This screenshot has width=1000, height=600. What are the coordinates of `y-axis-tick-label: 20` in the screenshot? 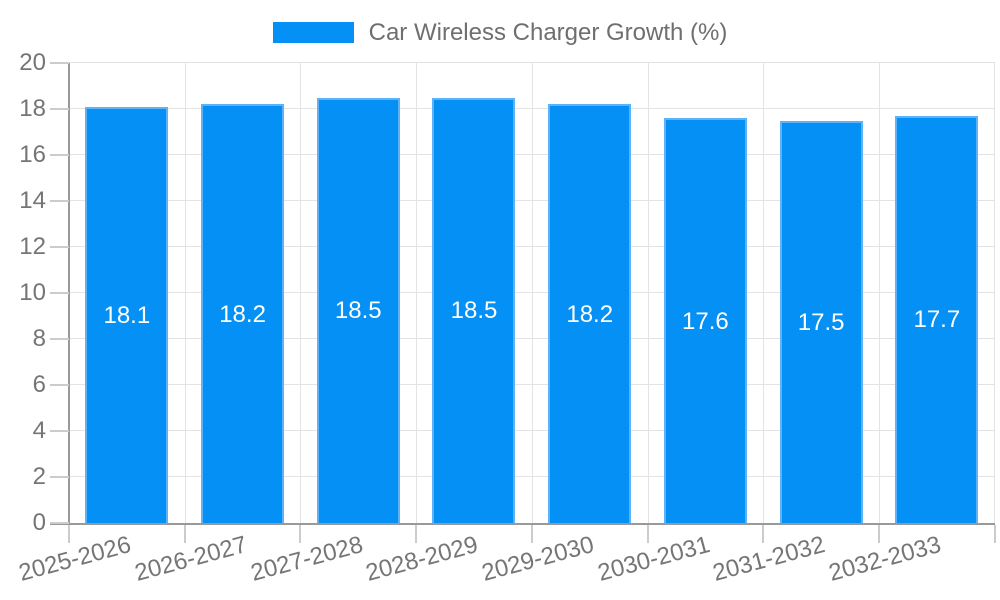 It's located at (32, 62).